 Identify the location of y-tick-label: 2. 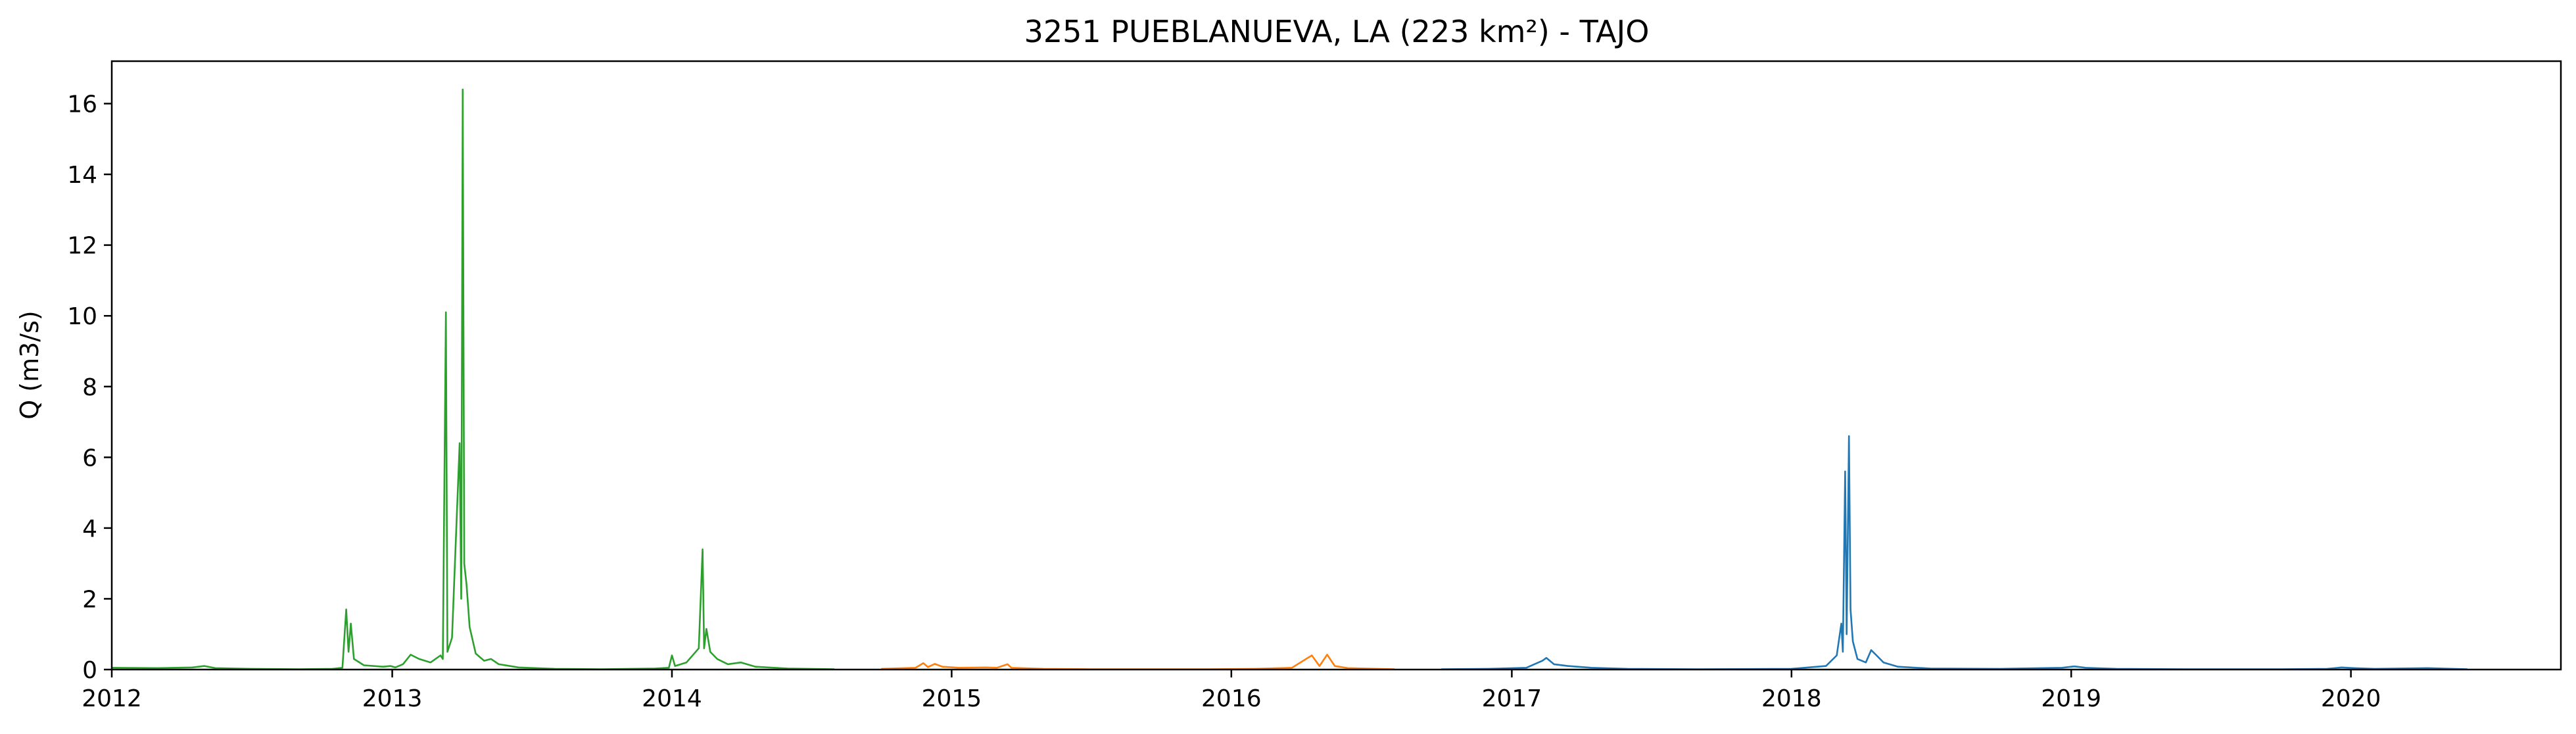
(90, 600).